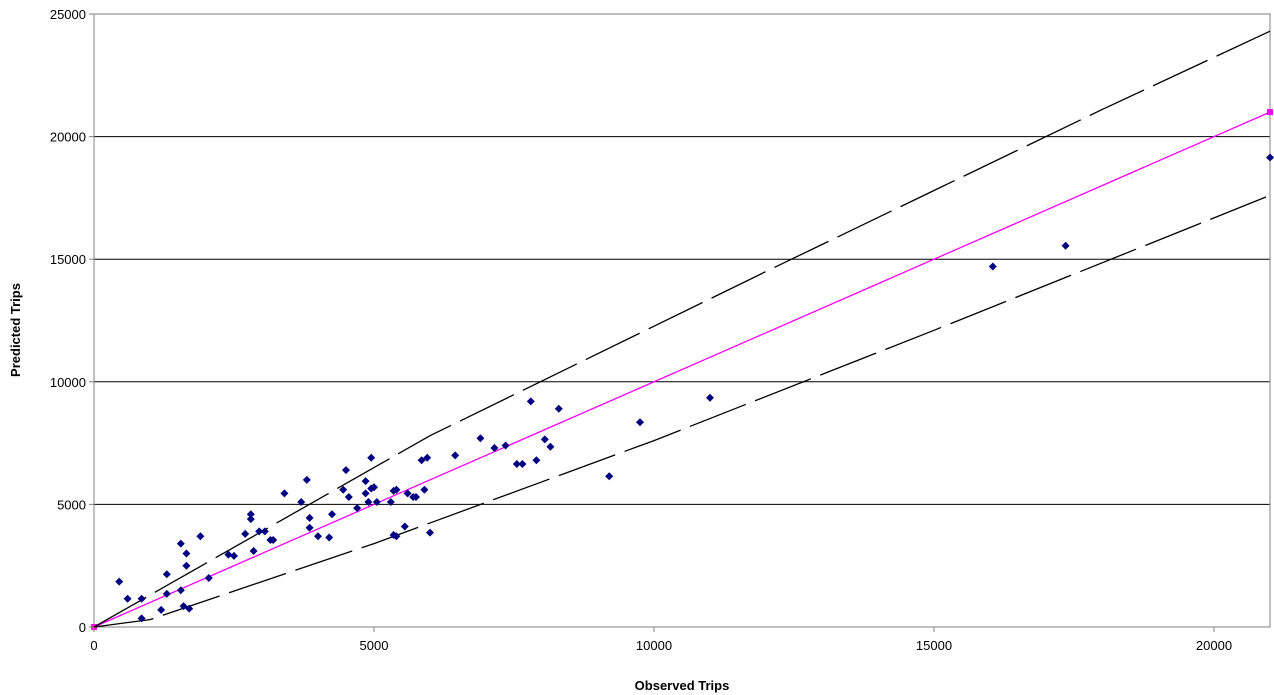 The height and width of the screenshot is (695, 1274). What do you see at coordinates (654, 645) in the screenshot?
I see `x-tick-label: 10000` at bounding box center [654, 645].